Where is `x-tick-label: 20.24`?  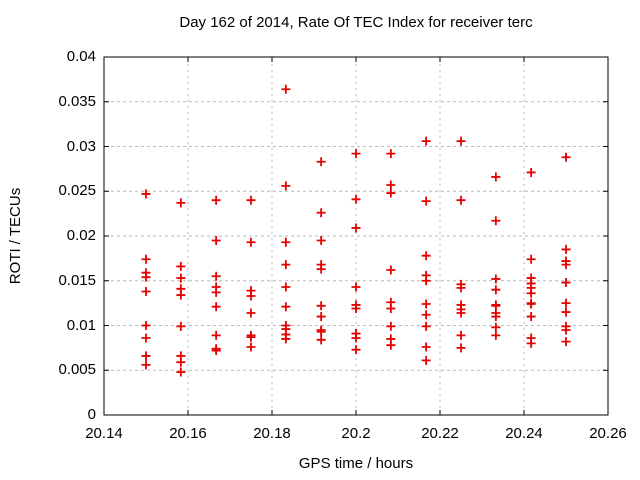
x-tick-label: 20.24 is located at coordinates (524, 433).